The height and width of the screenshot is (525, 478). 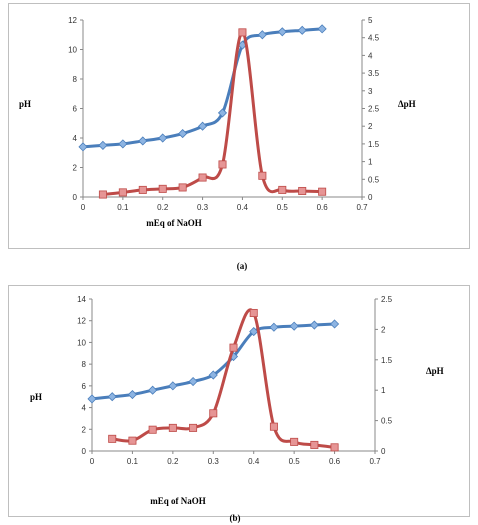 What do you see at coordinates (178, 501) in the screenshot?
I see `chart-b-xlabel: mEq of NaOH` at bounding box center [178, 501].